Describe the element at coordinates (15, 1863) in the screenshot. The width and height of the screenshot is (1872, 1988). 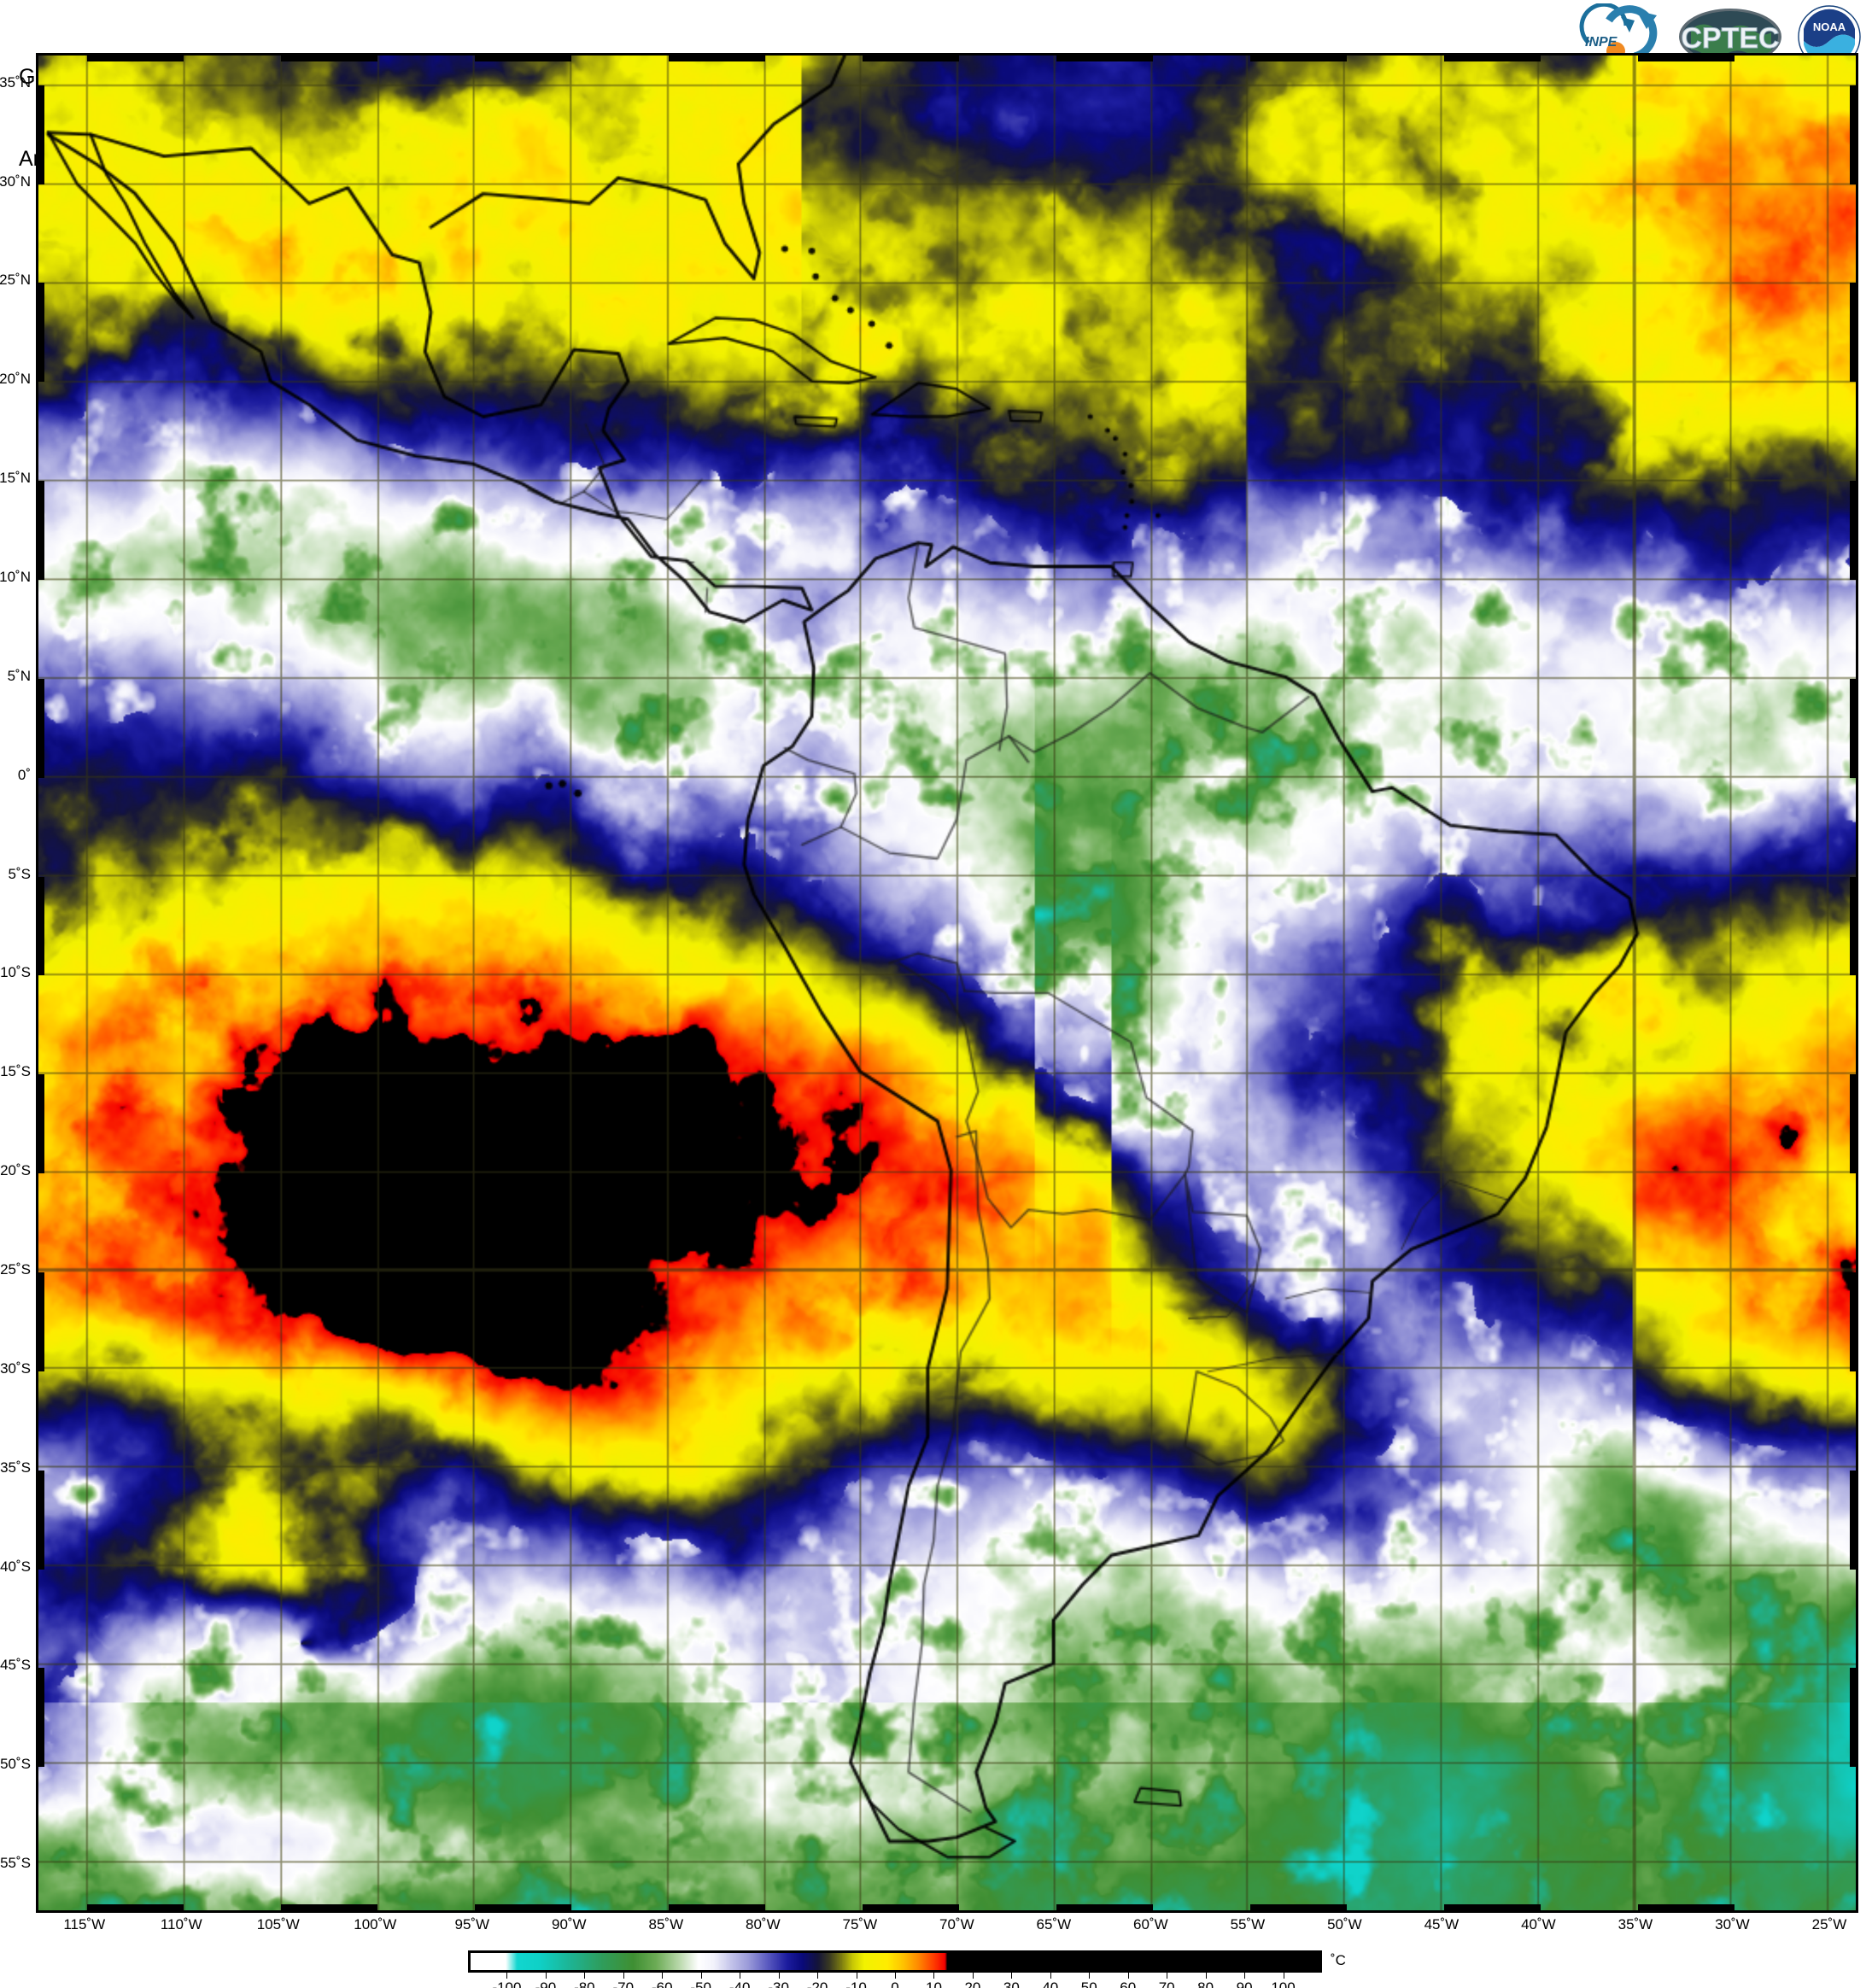
I see `lat-tick-label: 55˚S` at that location.